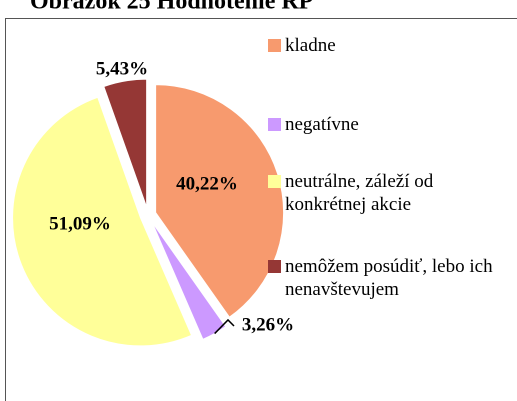 The height and width of the screenshot is (401, 517). Describe the element at coordinates (388, 124) in the screenshot. I see `legend-item: negatívne` at that location.